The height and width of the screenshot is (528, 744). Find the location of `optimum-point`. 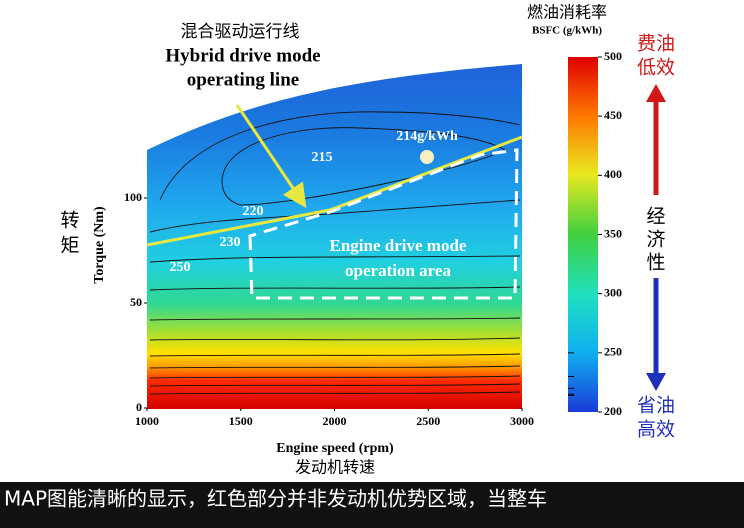

optimum-point is located at coordinates (427, 157).